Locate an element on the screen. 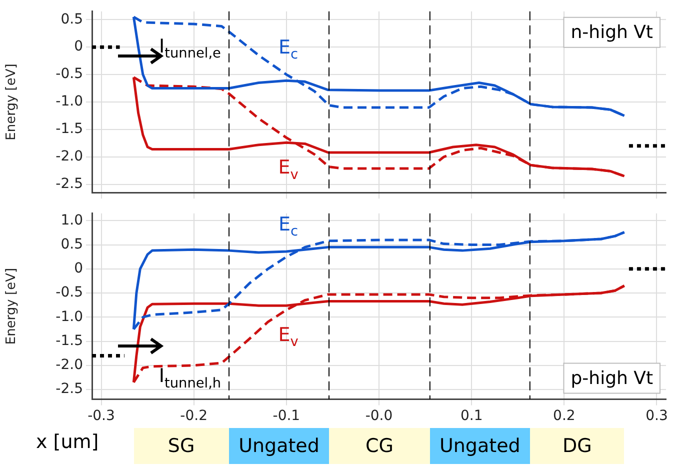 The height and width of the screenshot is (470, 698). x-tick-label: -0.0 is located at coordinates (379, 416).